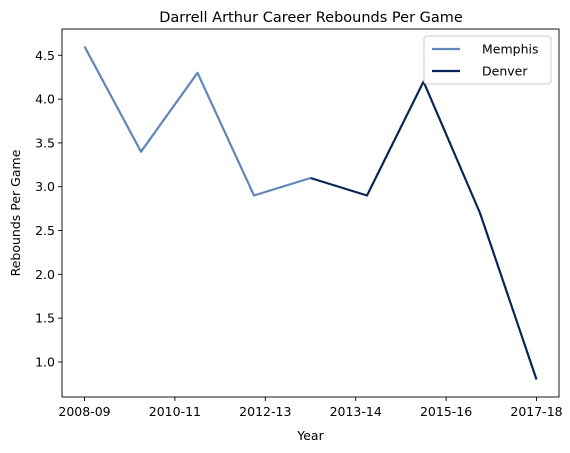 The image size is (570, 453). What do you see at coordinates (446, 411) in the screenshot?
I see `x-tick-label: 2015-16` at bounding box center [446, 411].